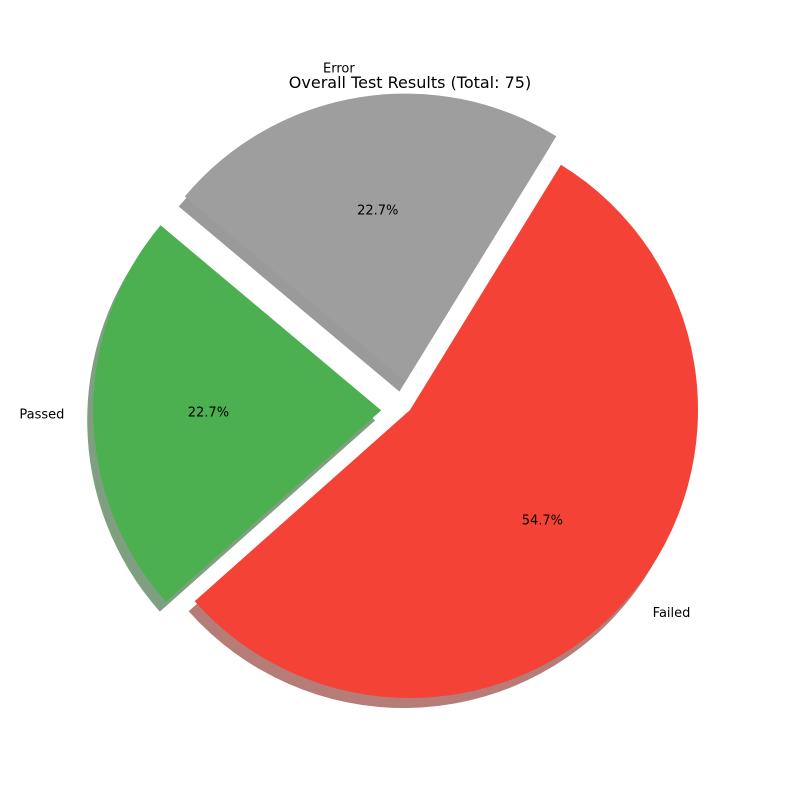  What do you see at coordinates (377, 210) in the screenshot?
I see `slice-percent-error: 22.7%` at bounding box center [377, 210].